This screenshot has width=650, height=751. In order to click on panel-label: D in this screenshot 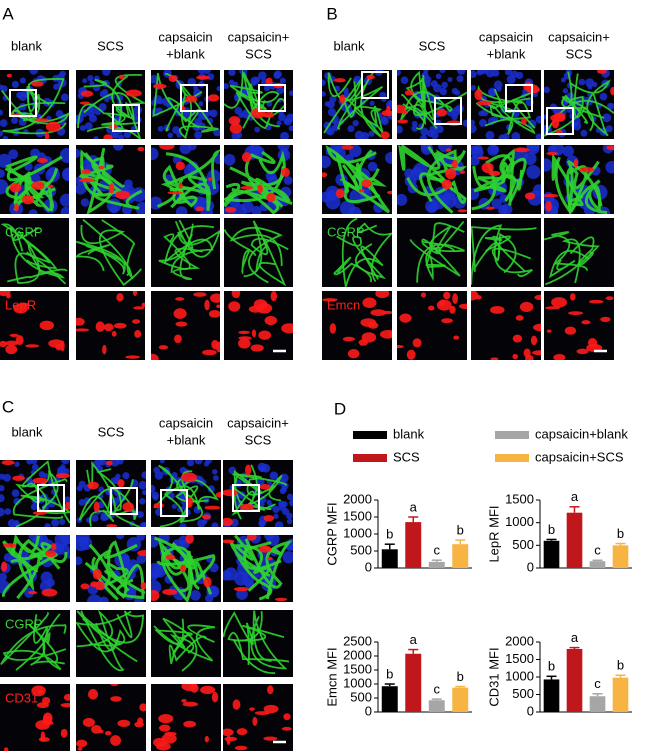, I will do `click(340, 408)`.